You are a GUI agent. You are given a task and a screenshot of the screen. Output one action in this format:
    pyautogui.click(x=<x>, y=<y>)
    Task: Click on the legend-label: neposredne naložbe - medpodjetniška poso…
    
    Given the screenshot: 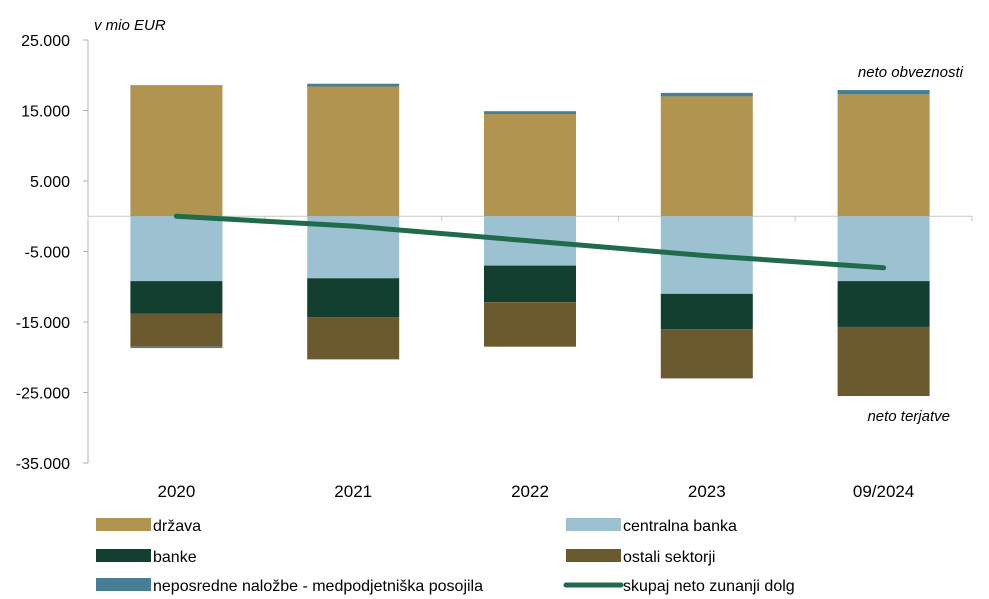 What is the action you would take?
    pyautogui.click(x=318, y=586)
    